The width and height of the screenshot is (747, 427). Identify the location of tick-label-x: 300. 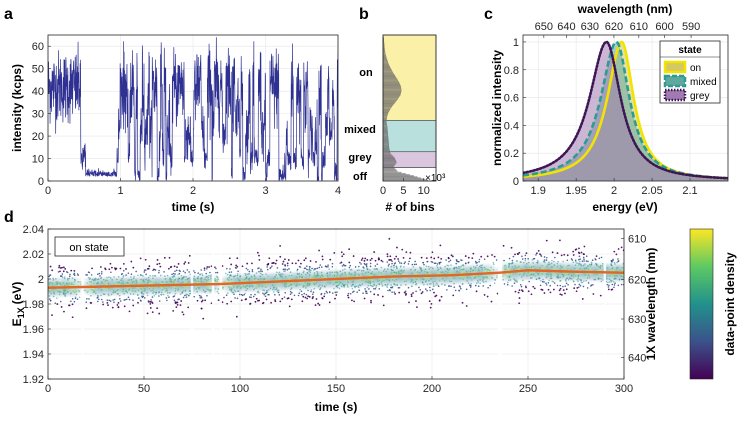
(624, 389).